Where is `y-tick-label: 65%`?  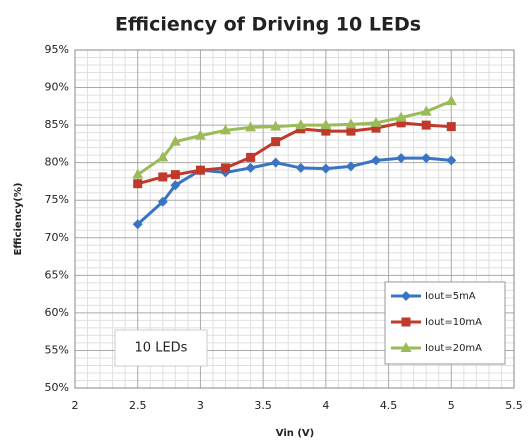 y-tick-label: 65% is located at coordinates (57, 274).